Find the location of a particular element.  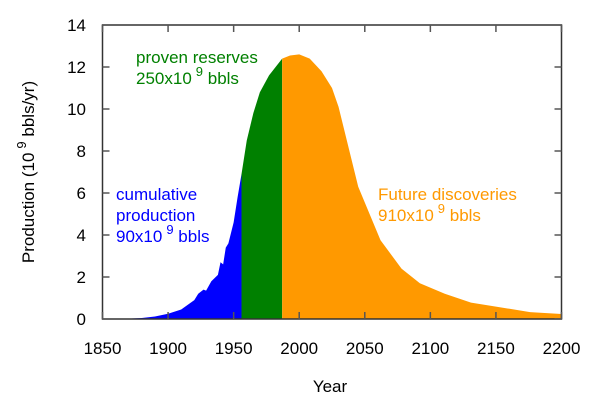

y-tick-label: 6 is located at coordinates (81, 193).